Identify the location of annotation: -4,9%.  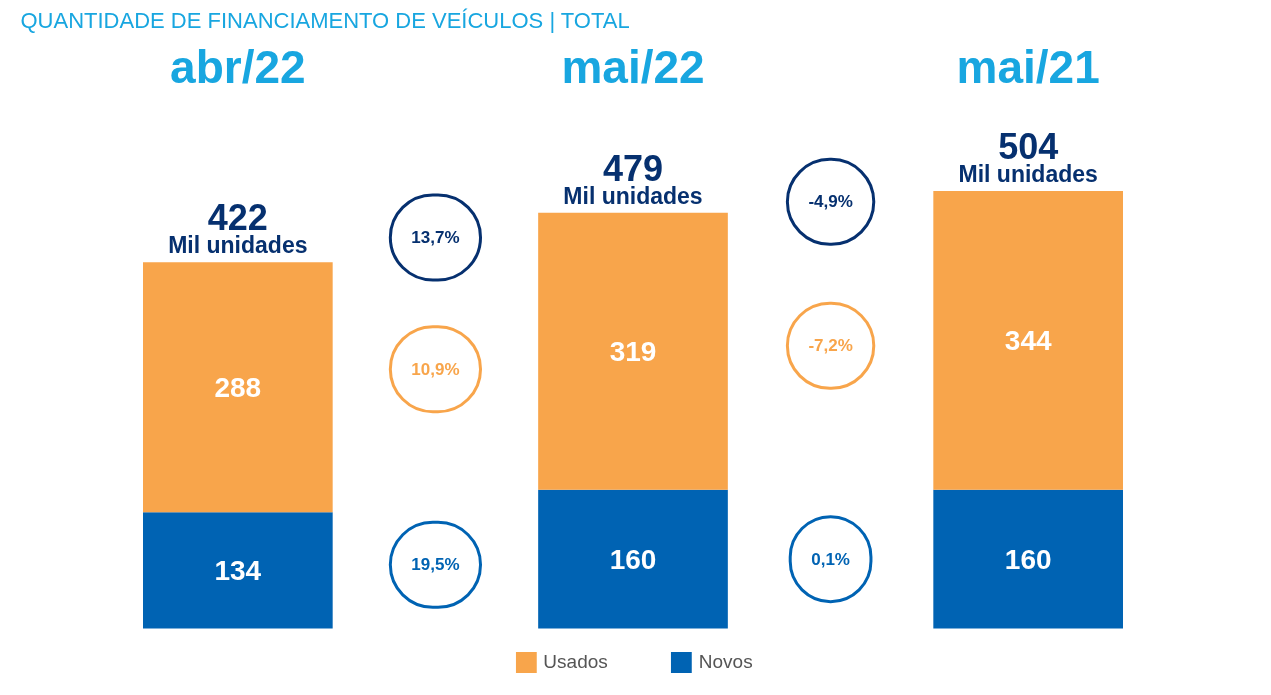
(830, 202).